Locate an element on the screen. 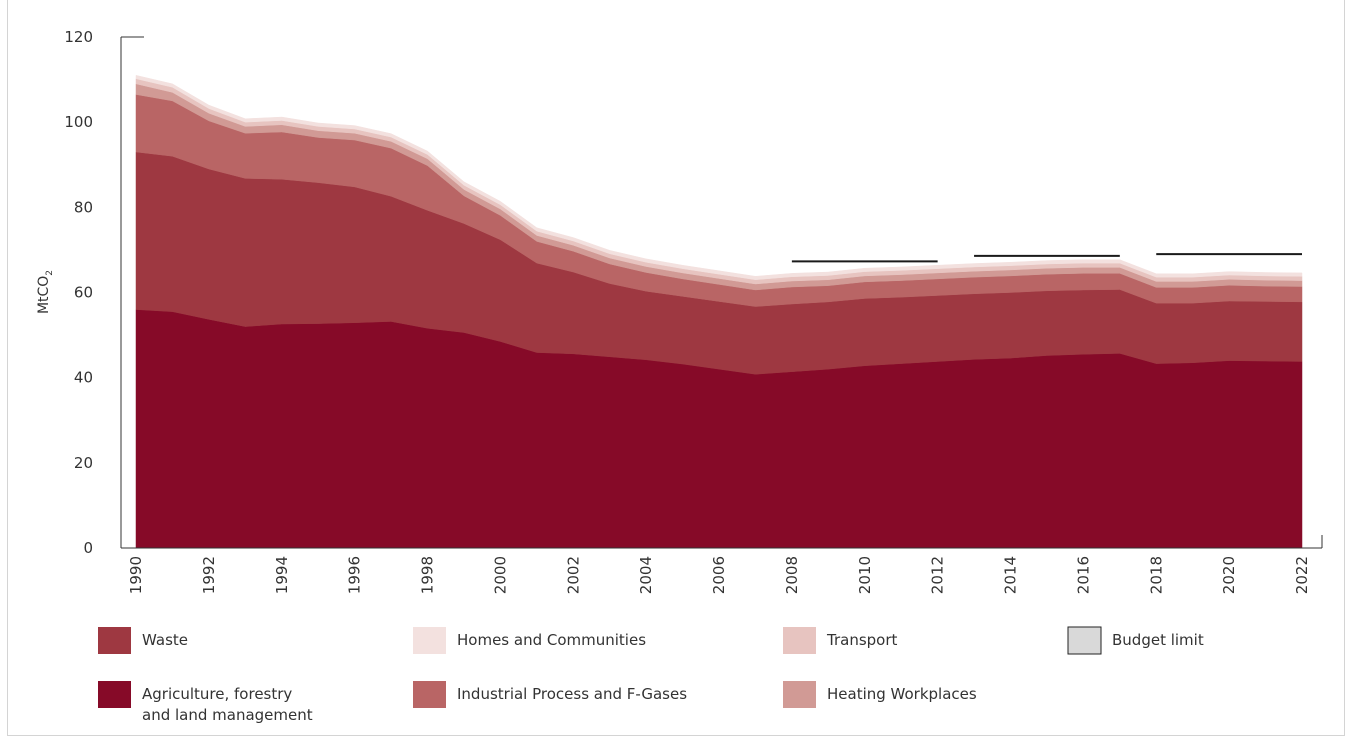 This screenshot has width=1353, height=742. y-tick-label: 60 is located at coordinates (83, 293).